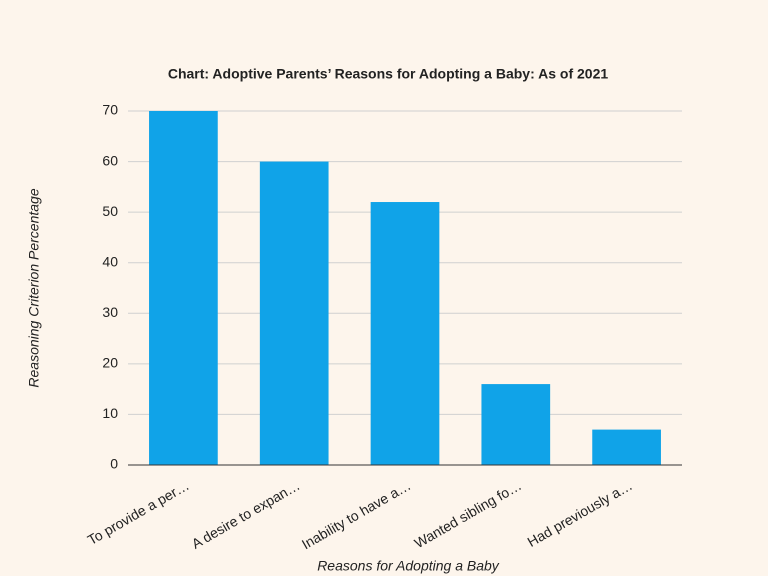 This screenshot has height=576, width=768. I want to click on y-tick-label: 50, so click(110, 211).